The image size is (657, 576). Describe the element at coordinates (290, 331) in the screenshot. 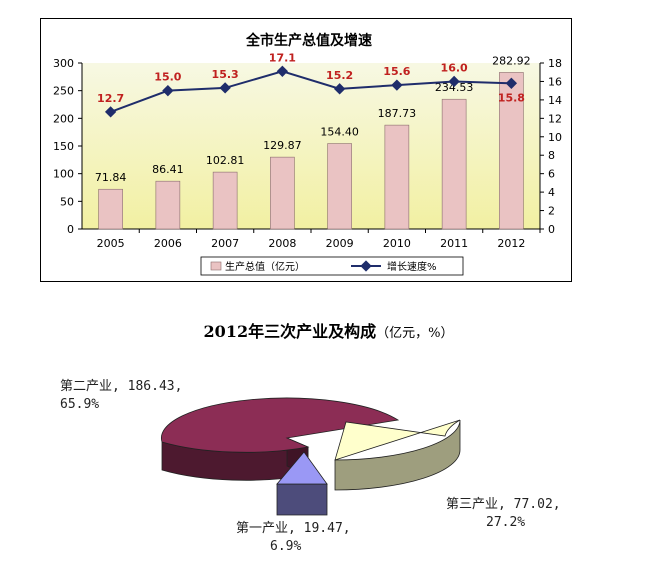

I see `pie-title-main: 2012年三次产业及构成` at that location.